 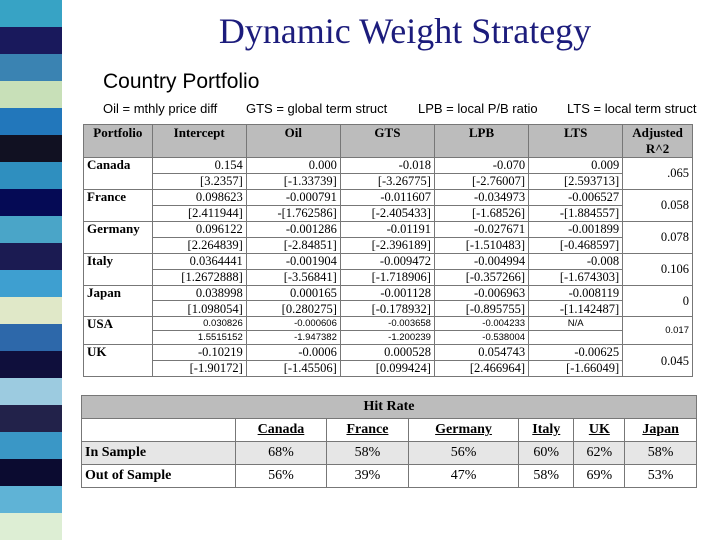 I want to click on tstat-cell: [-1.674303], so click(x=576, y=277).